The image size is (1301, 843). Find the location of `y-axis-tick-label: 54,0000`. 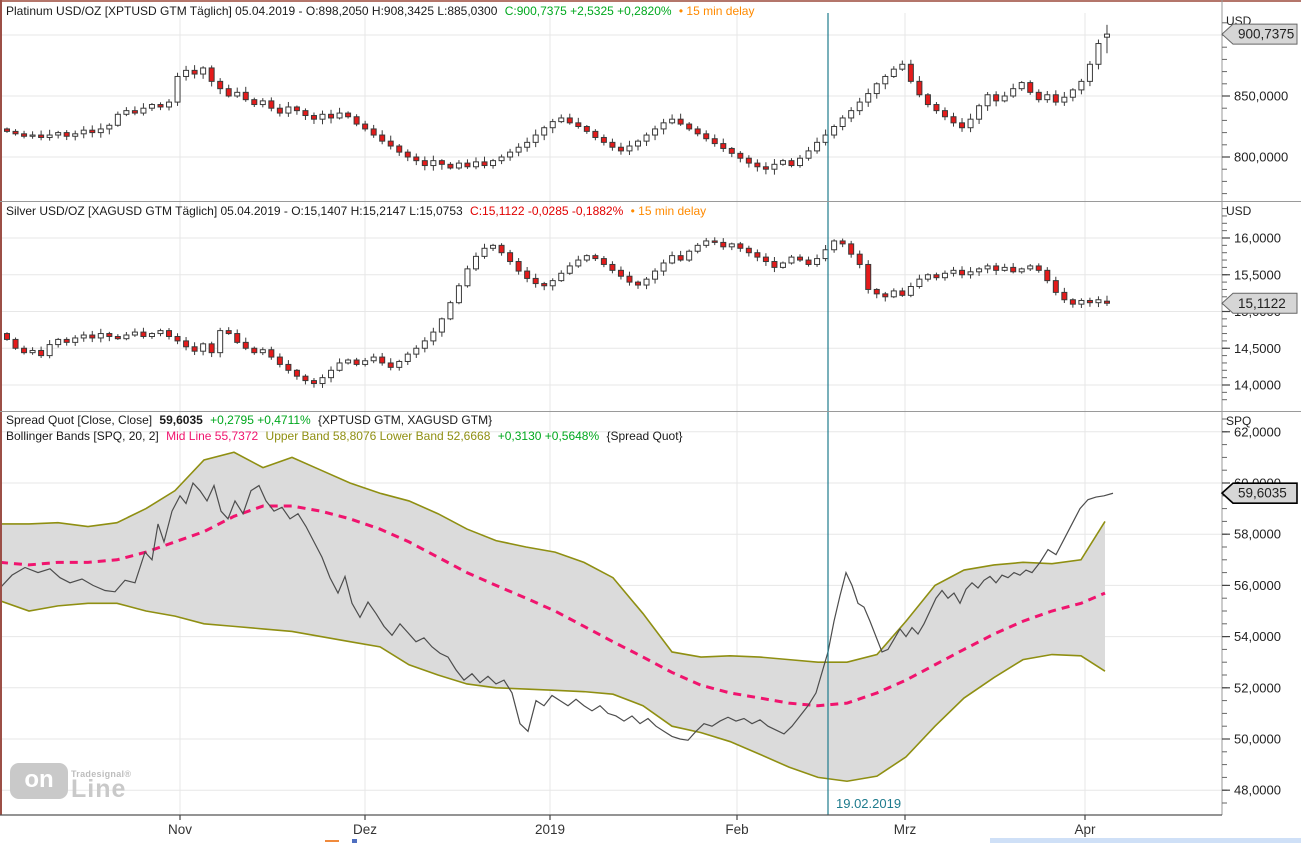

y-axis-tick-label: 54,0000 is located at coordinates (1257, 636).